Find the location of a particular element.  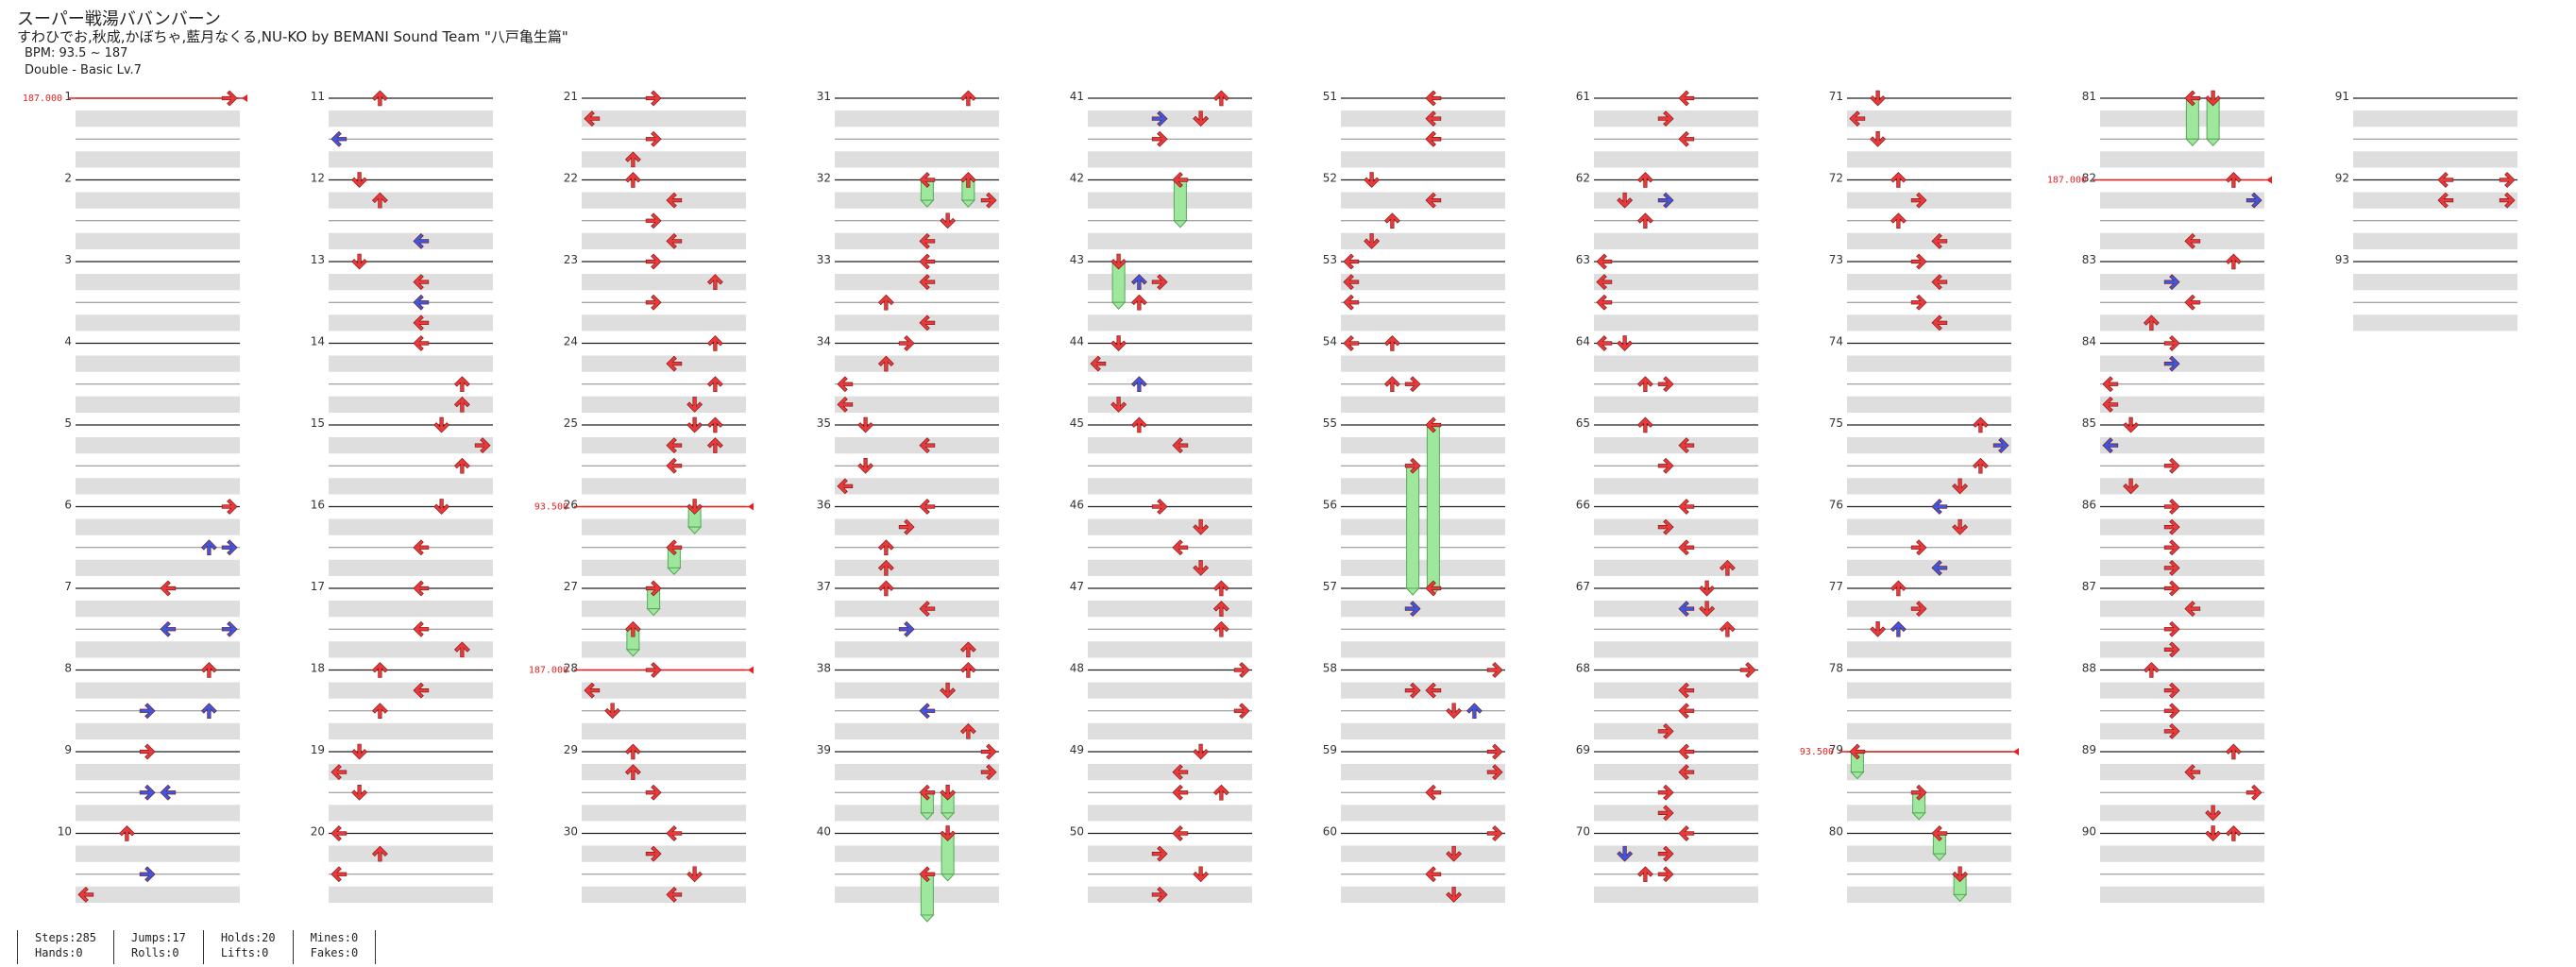

measure: 56 is located at coordinates (1414, 544).